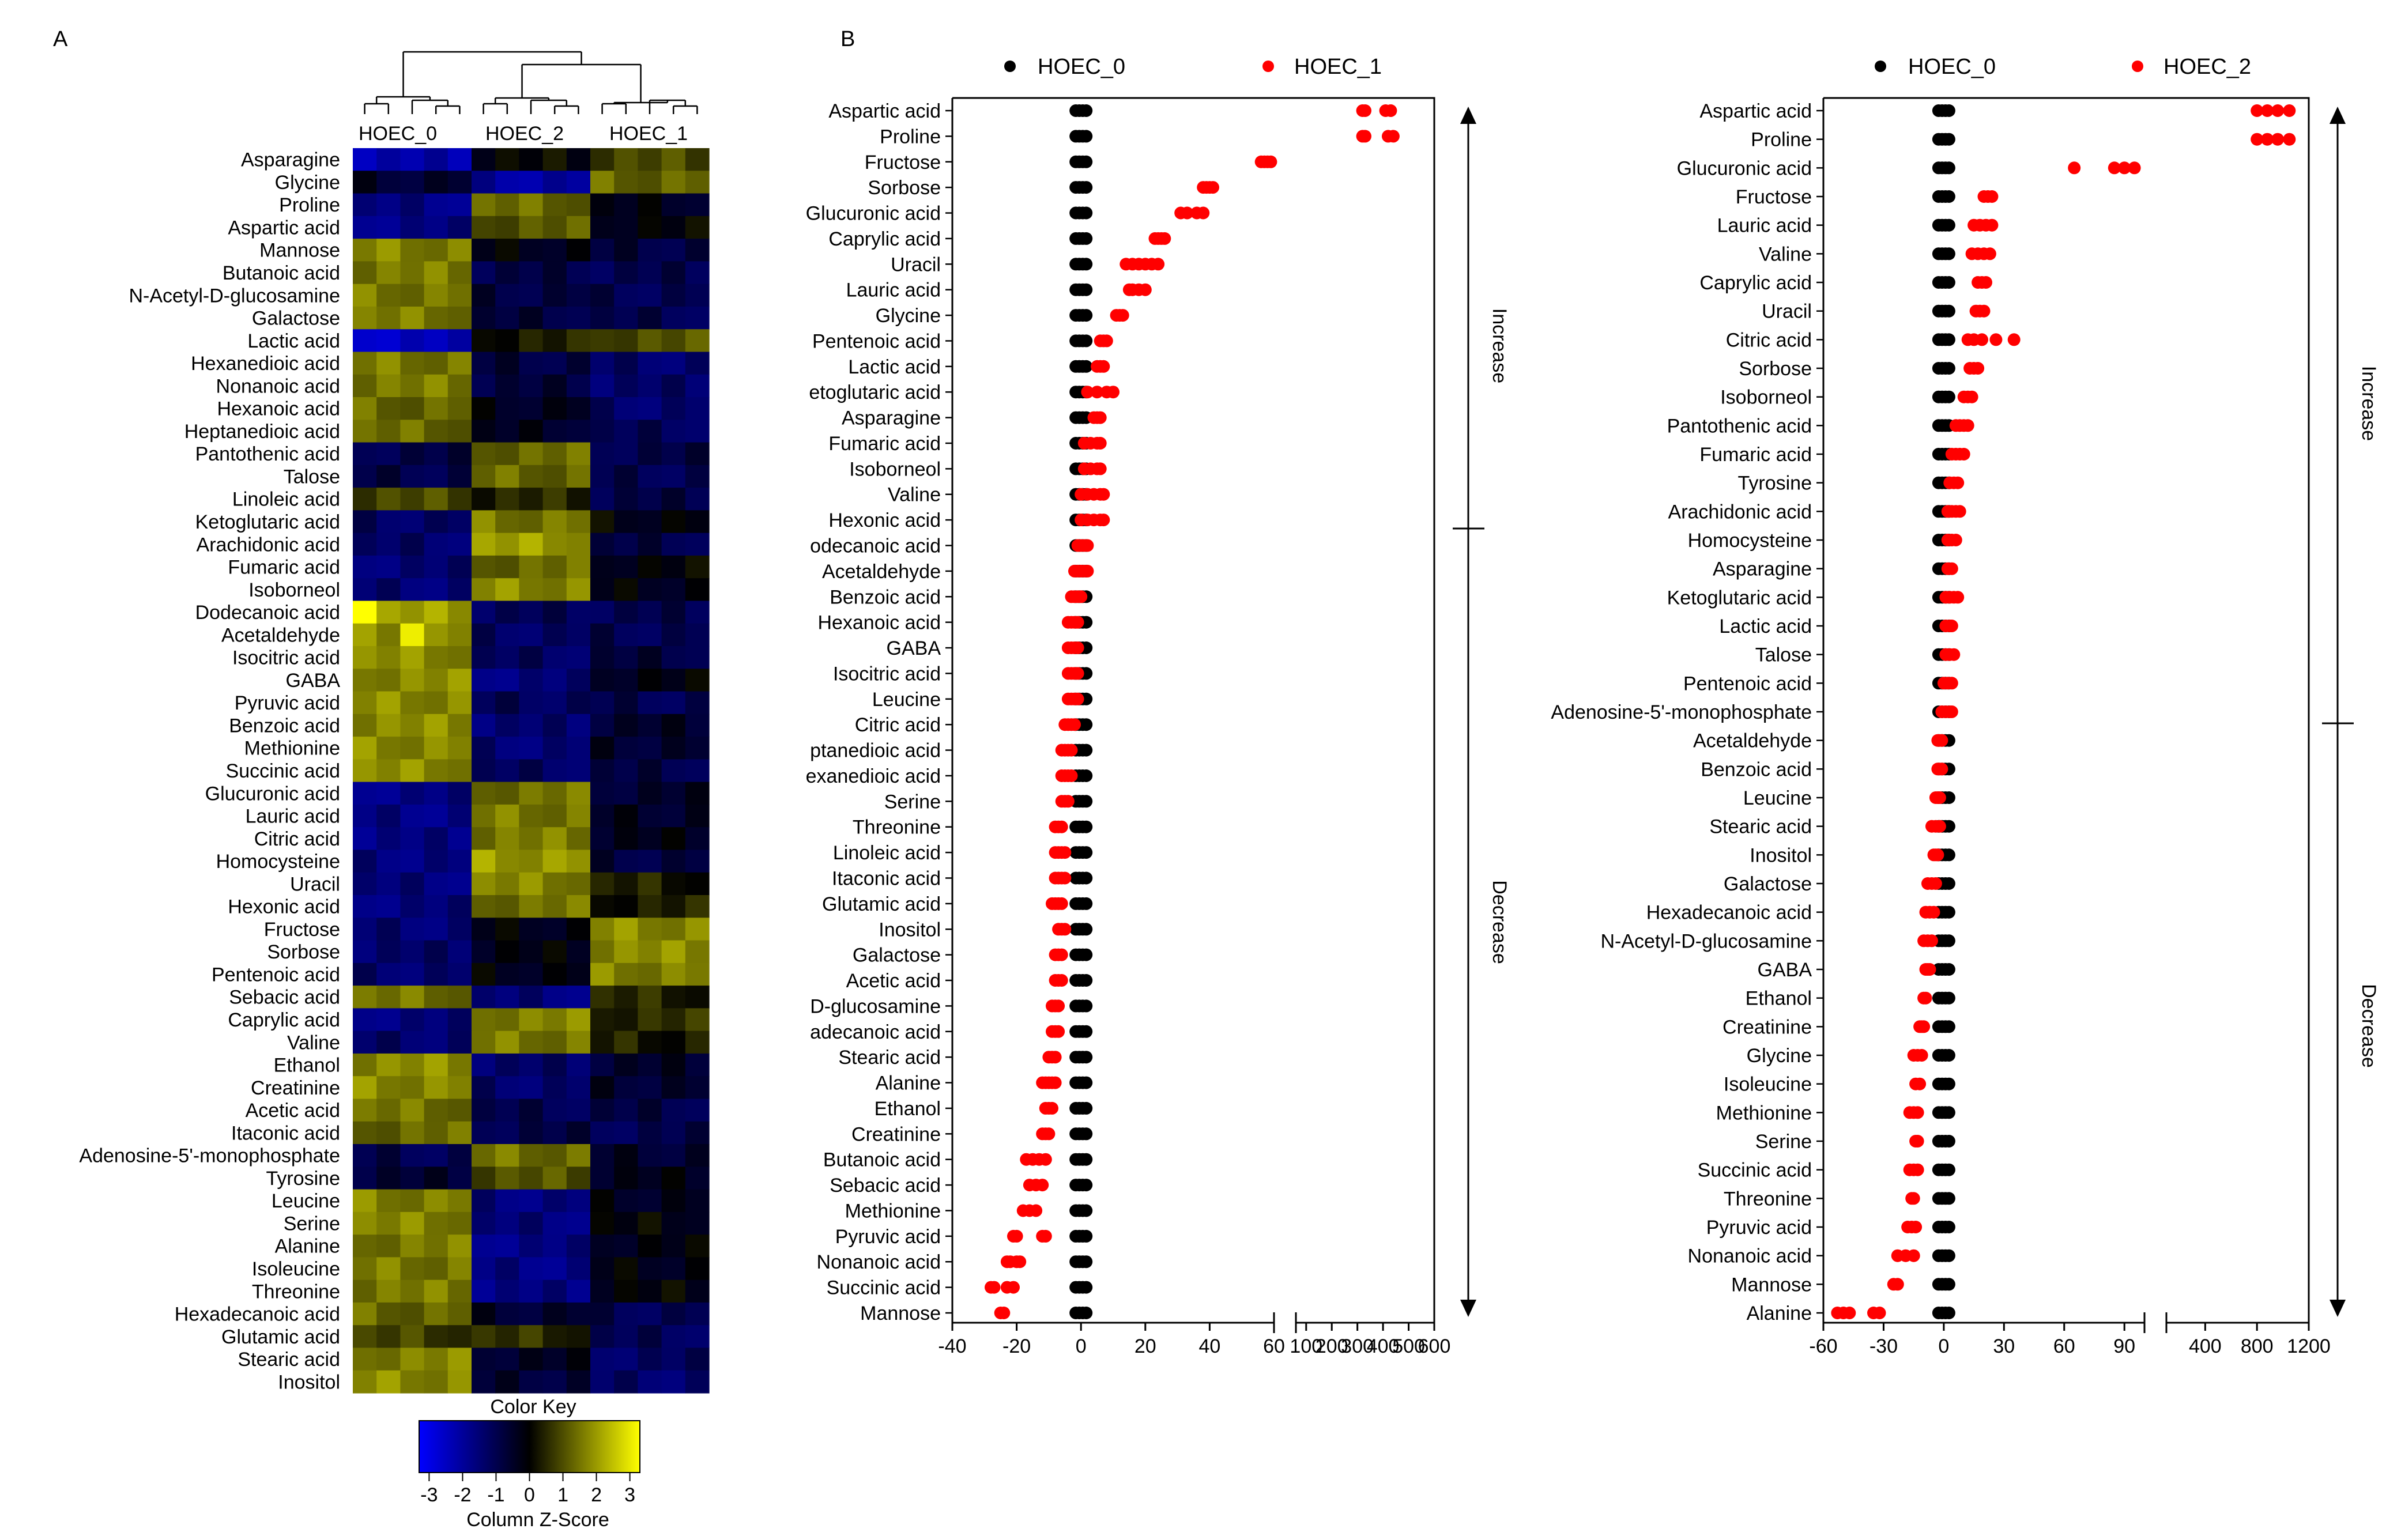  I want to click on category-label: adecanoic acid, so click(875, 1032).